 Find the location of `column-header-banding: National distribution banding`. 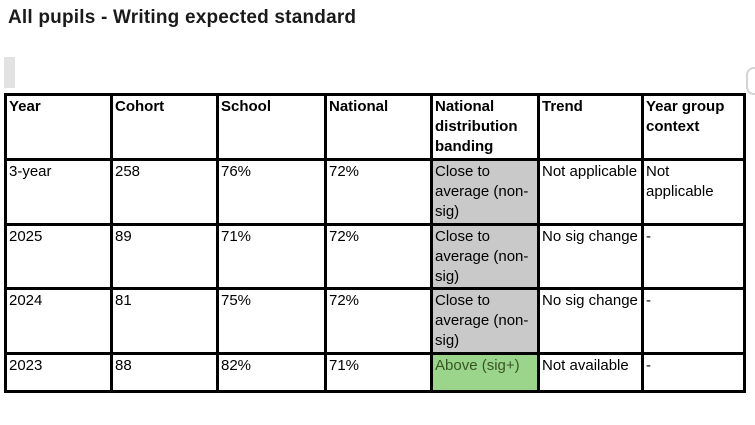

column-header-banding: National distribution banding is located at coordinates (485, 127).